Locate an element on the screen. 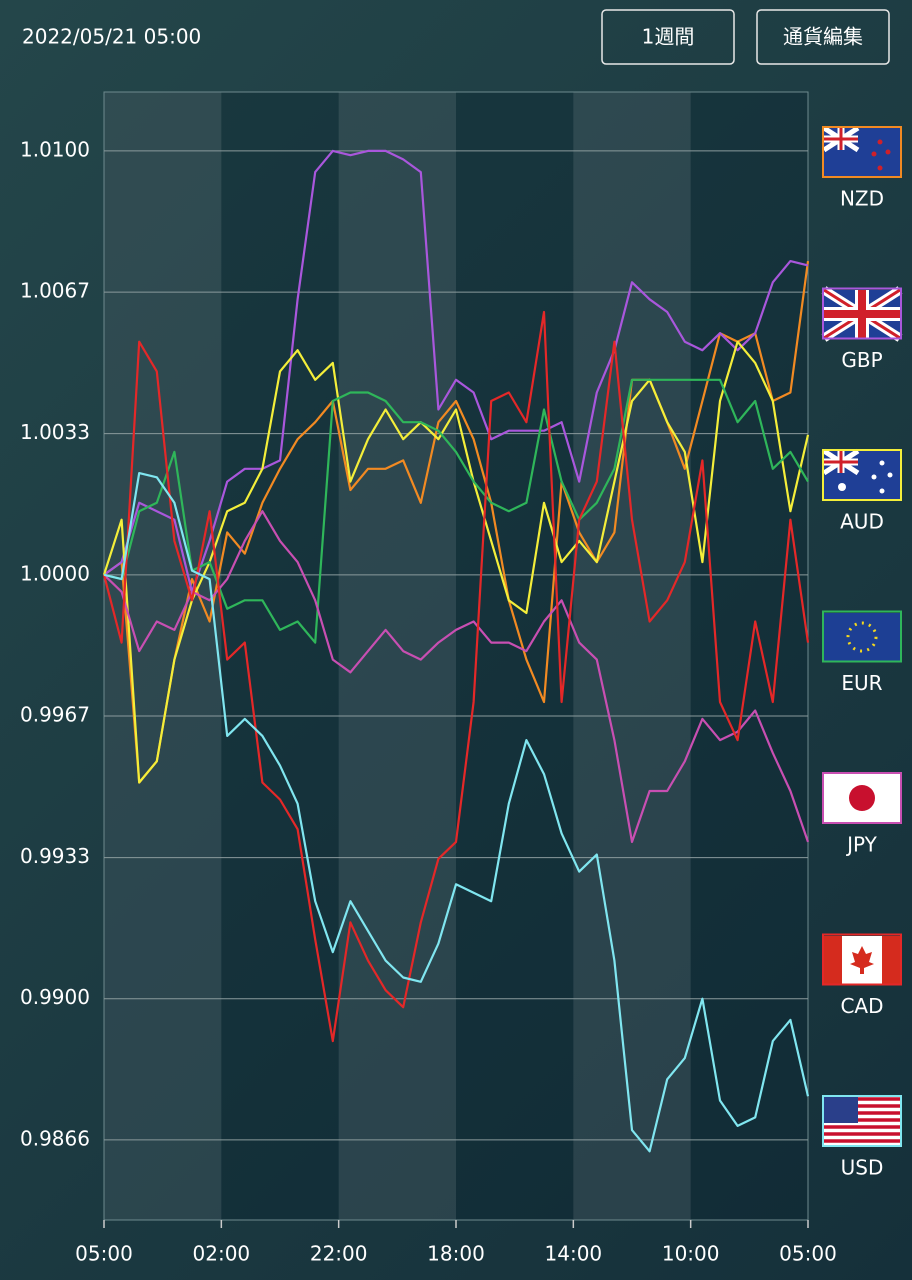  y-tick-label: 0.9933 is located at coordinates (55, 856).